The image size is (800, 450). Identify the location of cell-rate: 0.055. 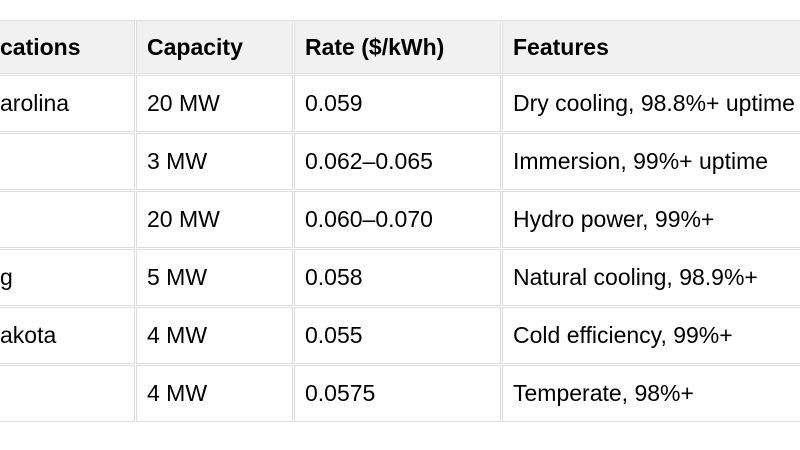
(397, 335).